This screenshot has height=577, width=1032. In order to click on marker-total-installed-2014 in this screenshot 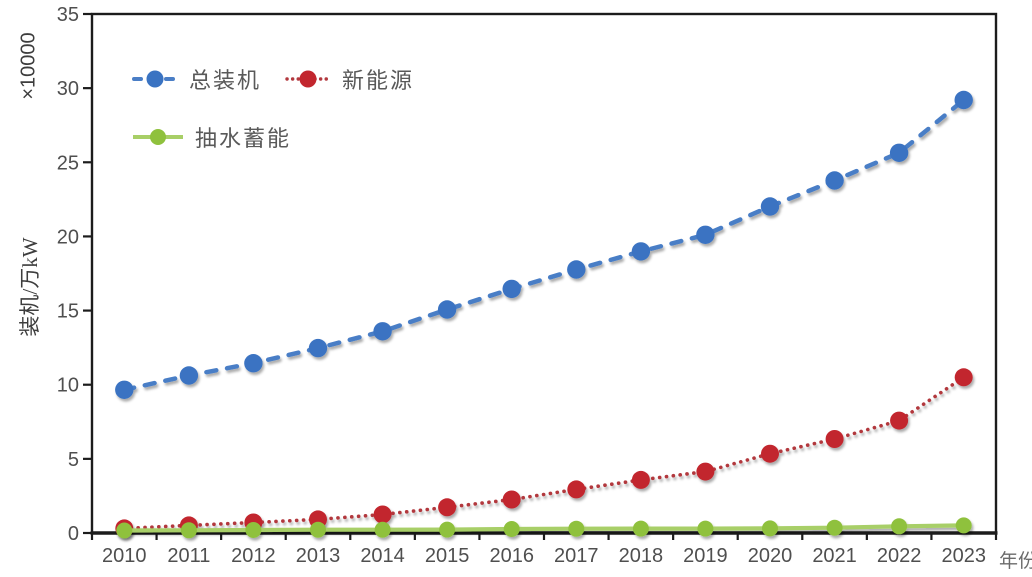, I will do `click(382, 331)`.